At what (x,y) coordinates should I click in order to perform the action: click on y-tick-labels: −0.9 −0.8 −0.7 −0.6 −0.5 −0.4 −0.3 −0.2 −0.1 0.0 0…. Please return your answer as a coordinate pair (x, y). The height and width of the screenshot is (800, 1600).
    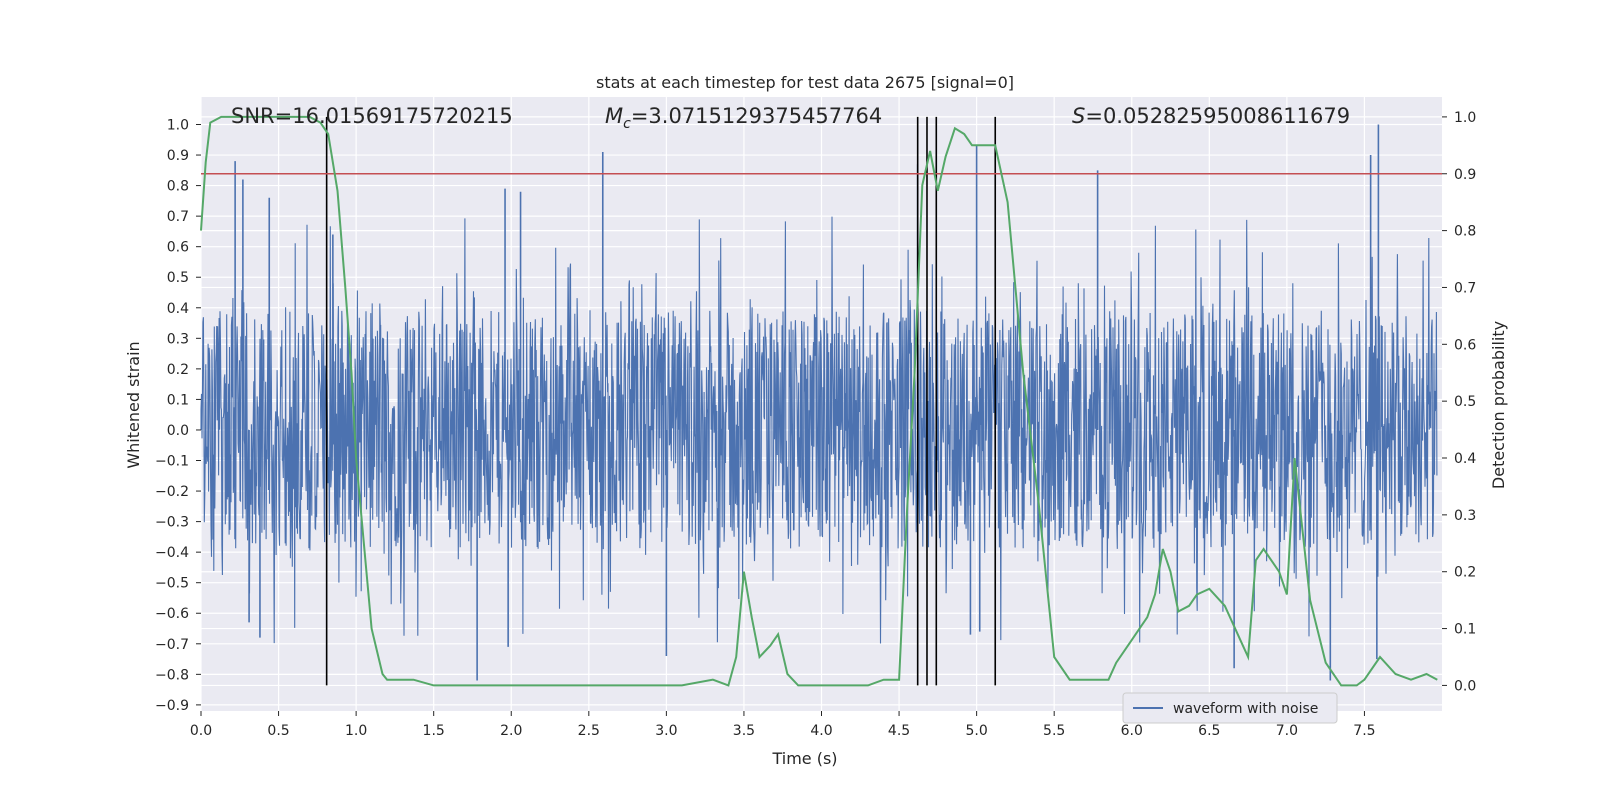
    Looking at the image, I should click on (178, 415).